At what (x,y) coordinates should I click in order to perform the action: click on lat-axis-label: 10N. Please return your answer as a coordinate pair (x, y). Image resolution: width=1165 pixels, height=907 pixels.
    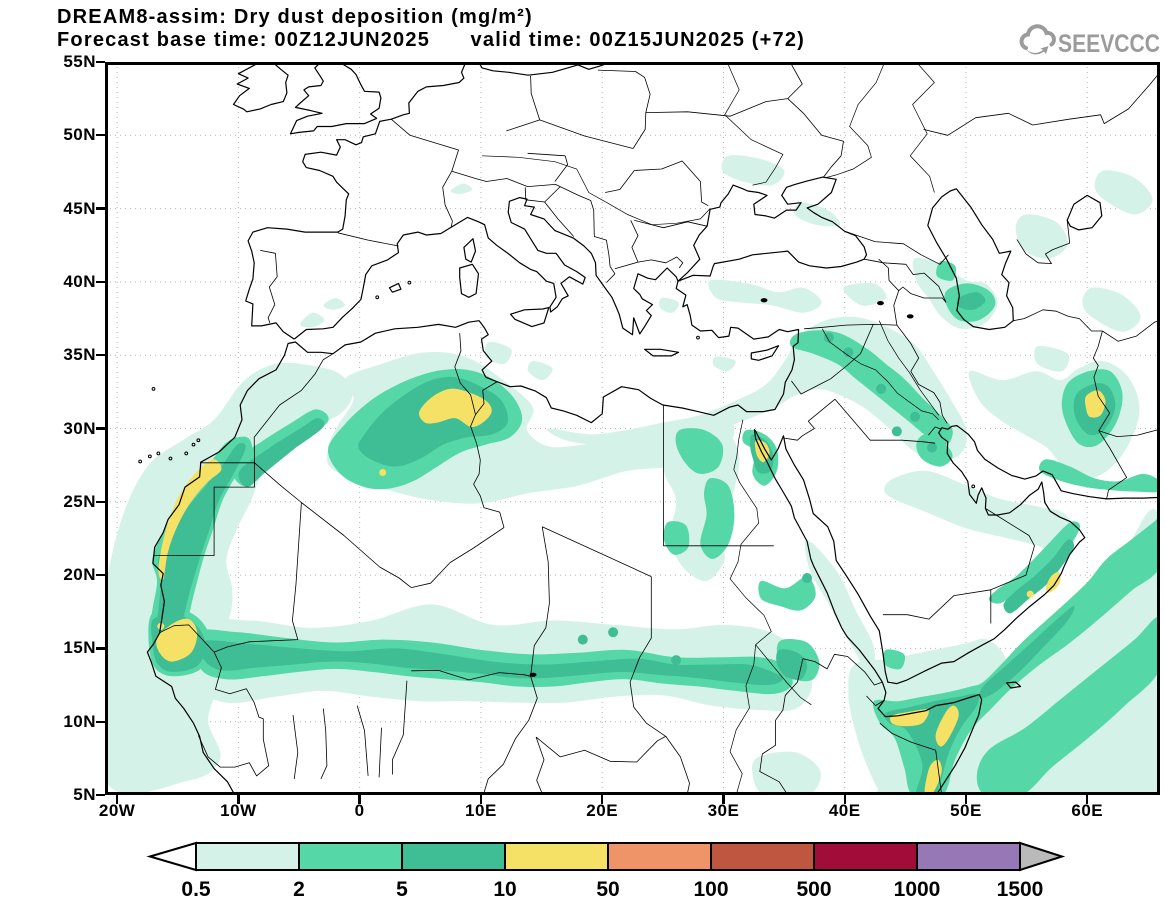
    Looking at the image, I should click on (79, 721).